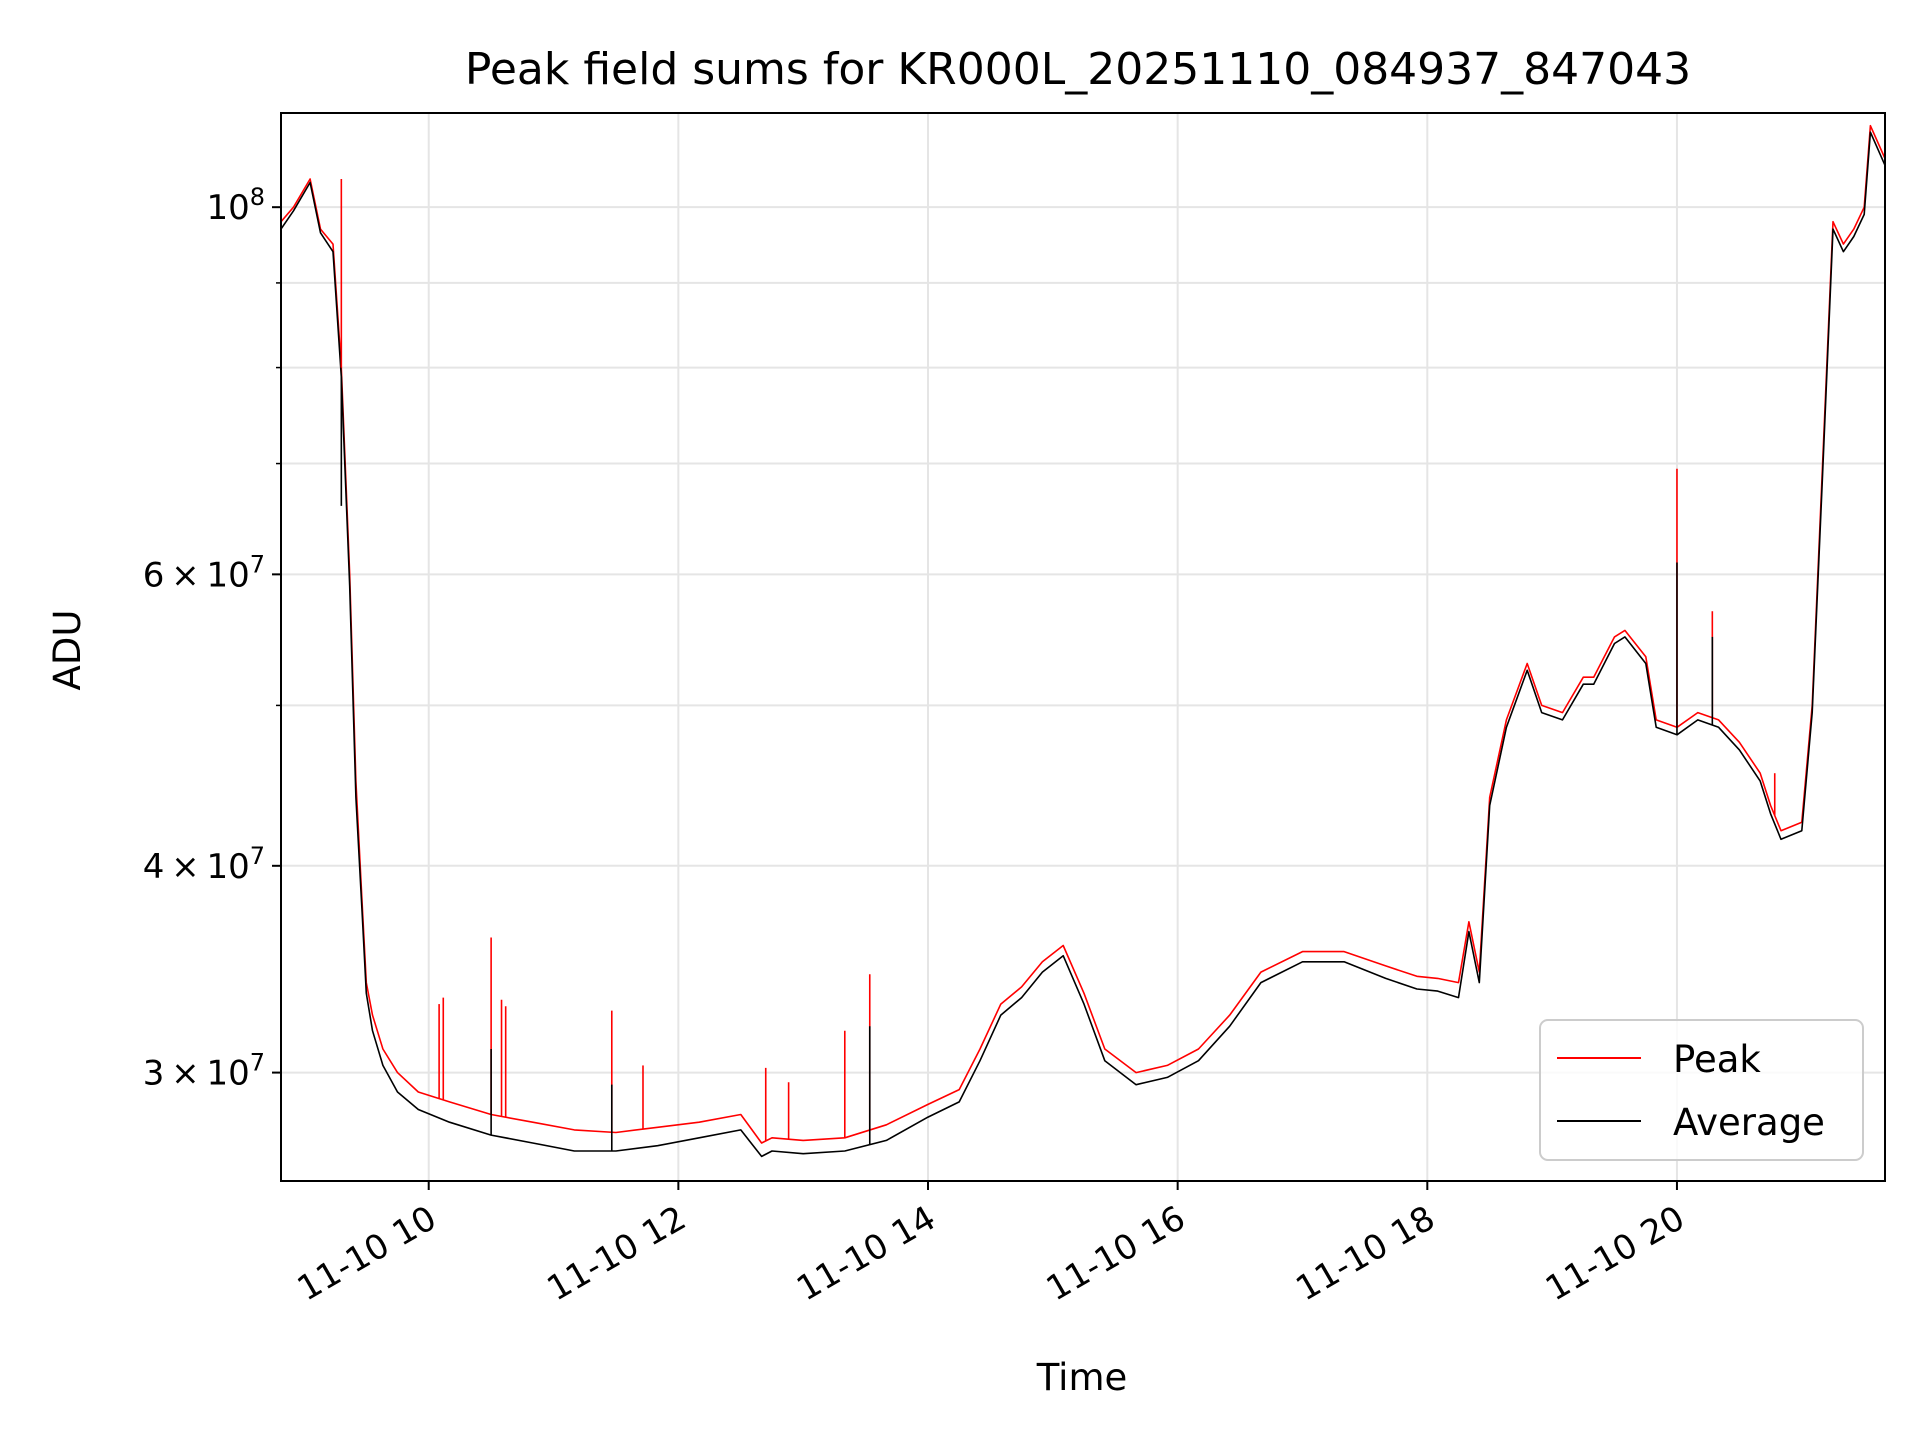 This screenshot has height=1440, width=1920. What do you see at coordinates (212, 638) in the screenshot?
I see `y-axis: 3 × 107 4 × 107 6 × 107 108` at bounding box center [212, 638].